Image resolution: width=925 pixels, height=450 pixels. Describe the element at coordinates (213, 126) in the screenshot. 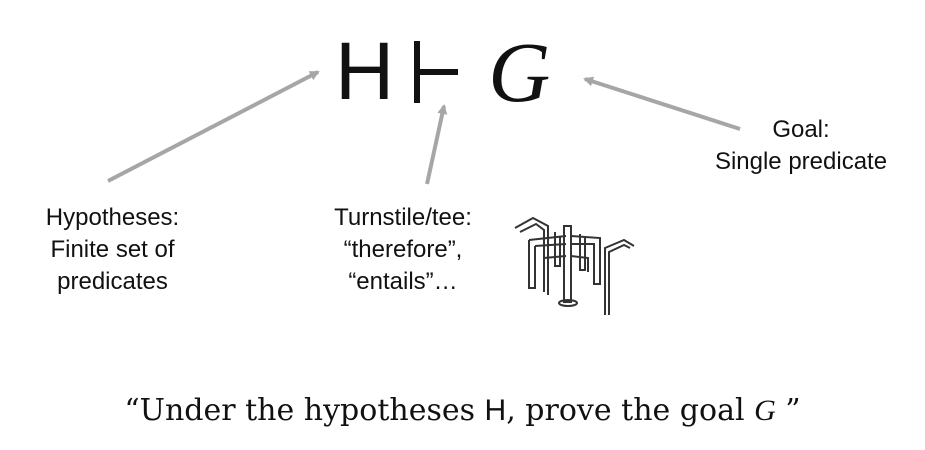

I see `arrow-hypotheses` at that location.